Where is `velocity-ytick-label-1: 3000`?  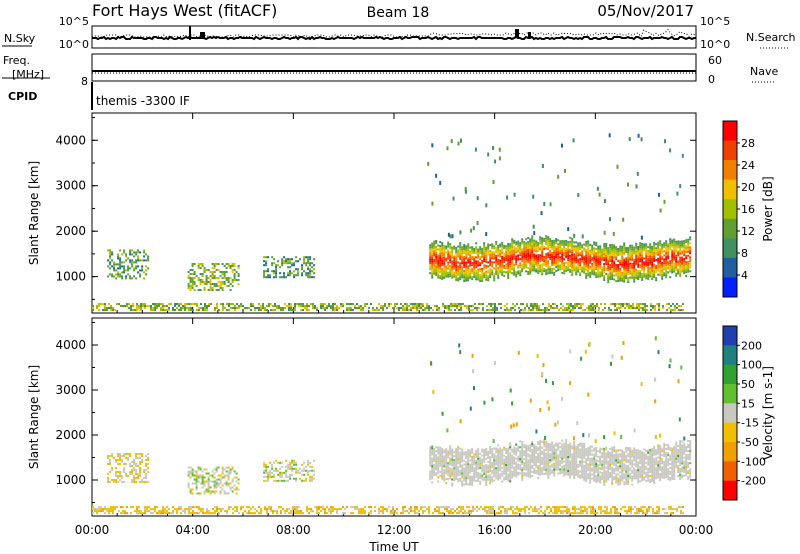
velocity-ytick-label-1: 3000 is located at coordinates (70, 390).